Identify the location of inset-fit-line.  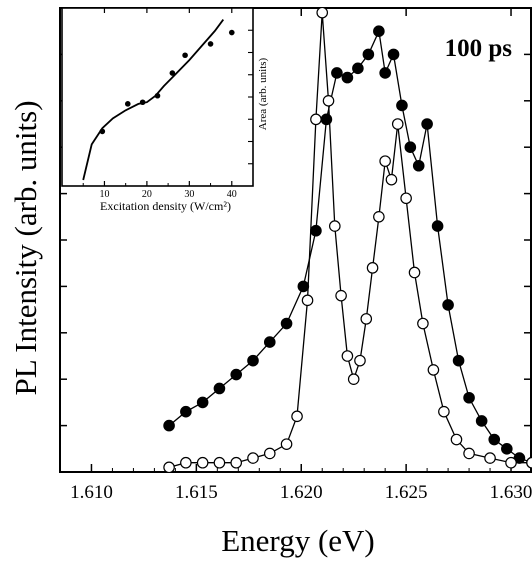
(153, 100).